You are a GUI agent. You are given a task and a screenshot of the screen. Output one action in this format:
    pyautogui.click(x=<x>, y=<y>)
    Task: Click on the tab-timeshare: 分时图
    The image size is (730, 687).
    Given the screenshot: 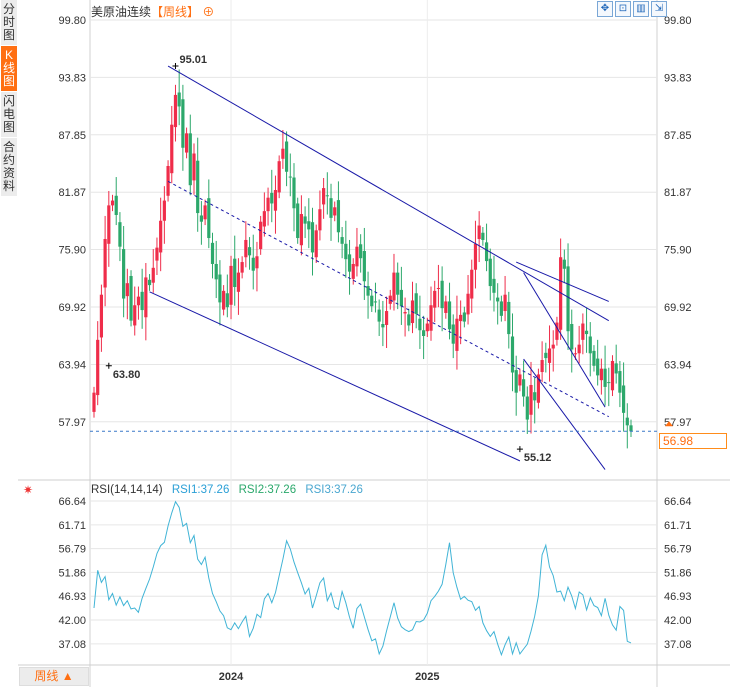 What is the action you would take?
    pyautogui.click(x=9, y=23)
    